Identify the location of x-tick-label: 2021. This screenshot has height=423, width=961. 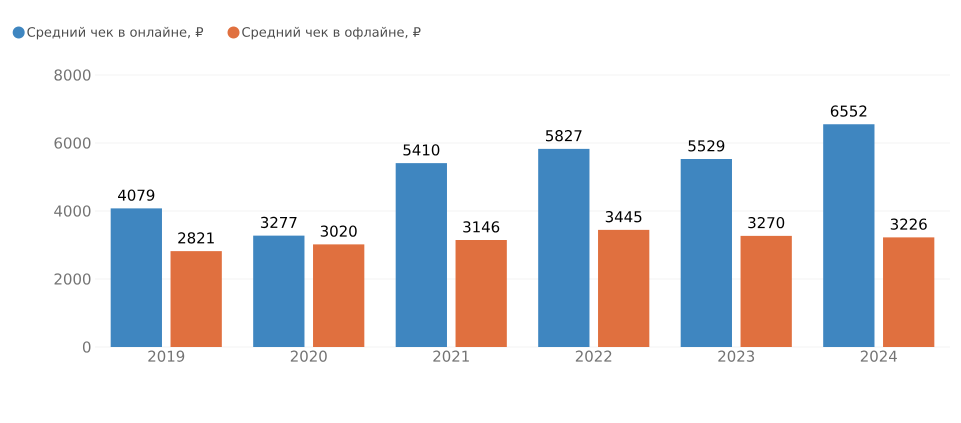
(451, 356).